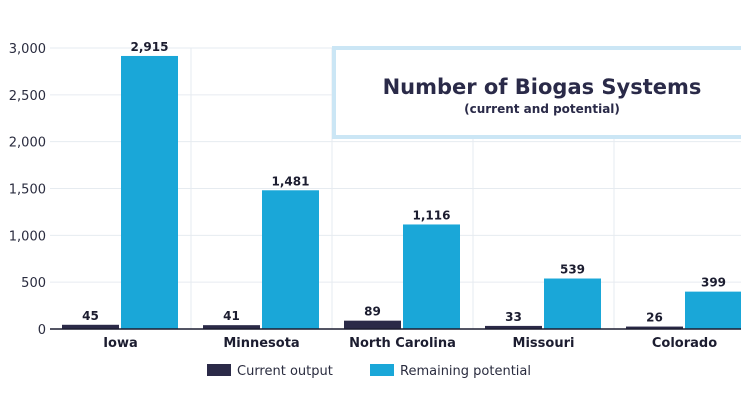  Describe the element at coordinates (465, 371) in the screenshot. I see `legend-label: Remaining potential` at that location.